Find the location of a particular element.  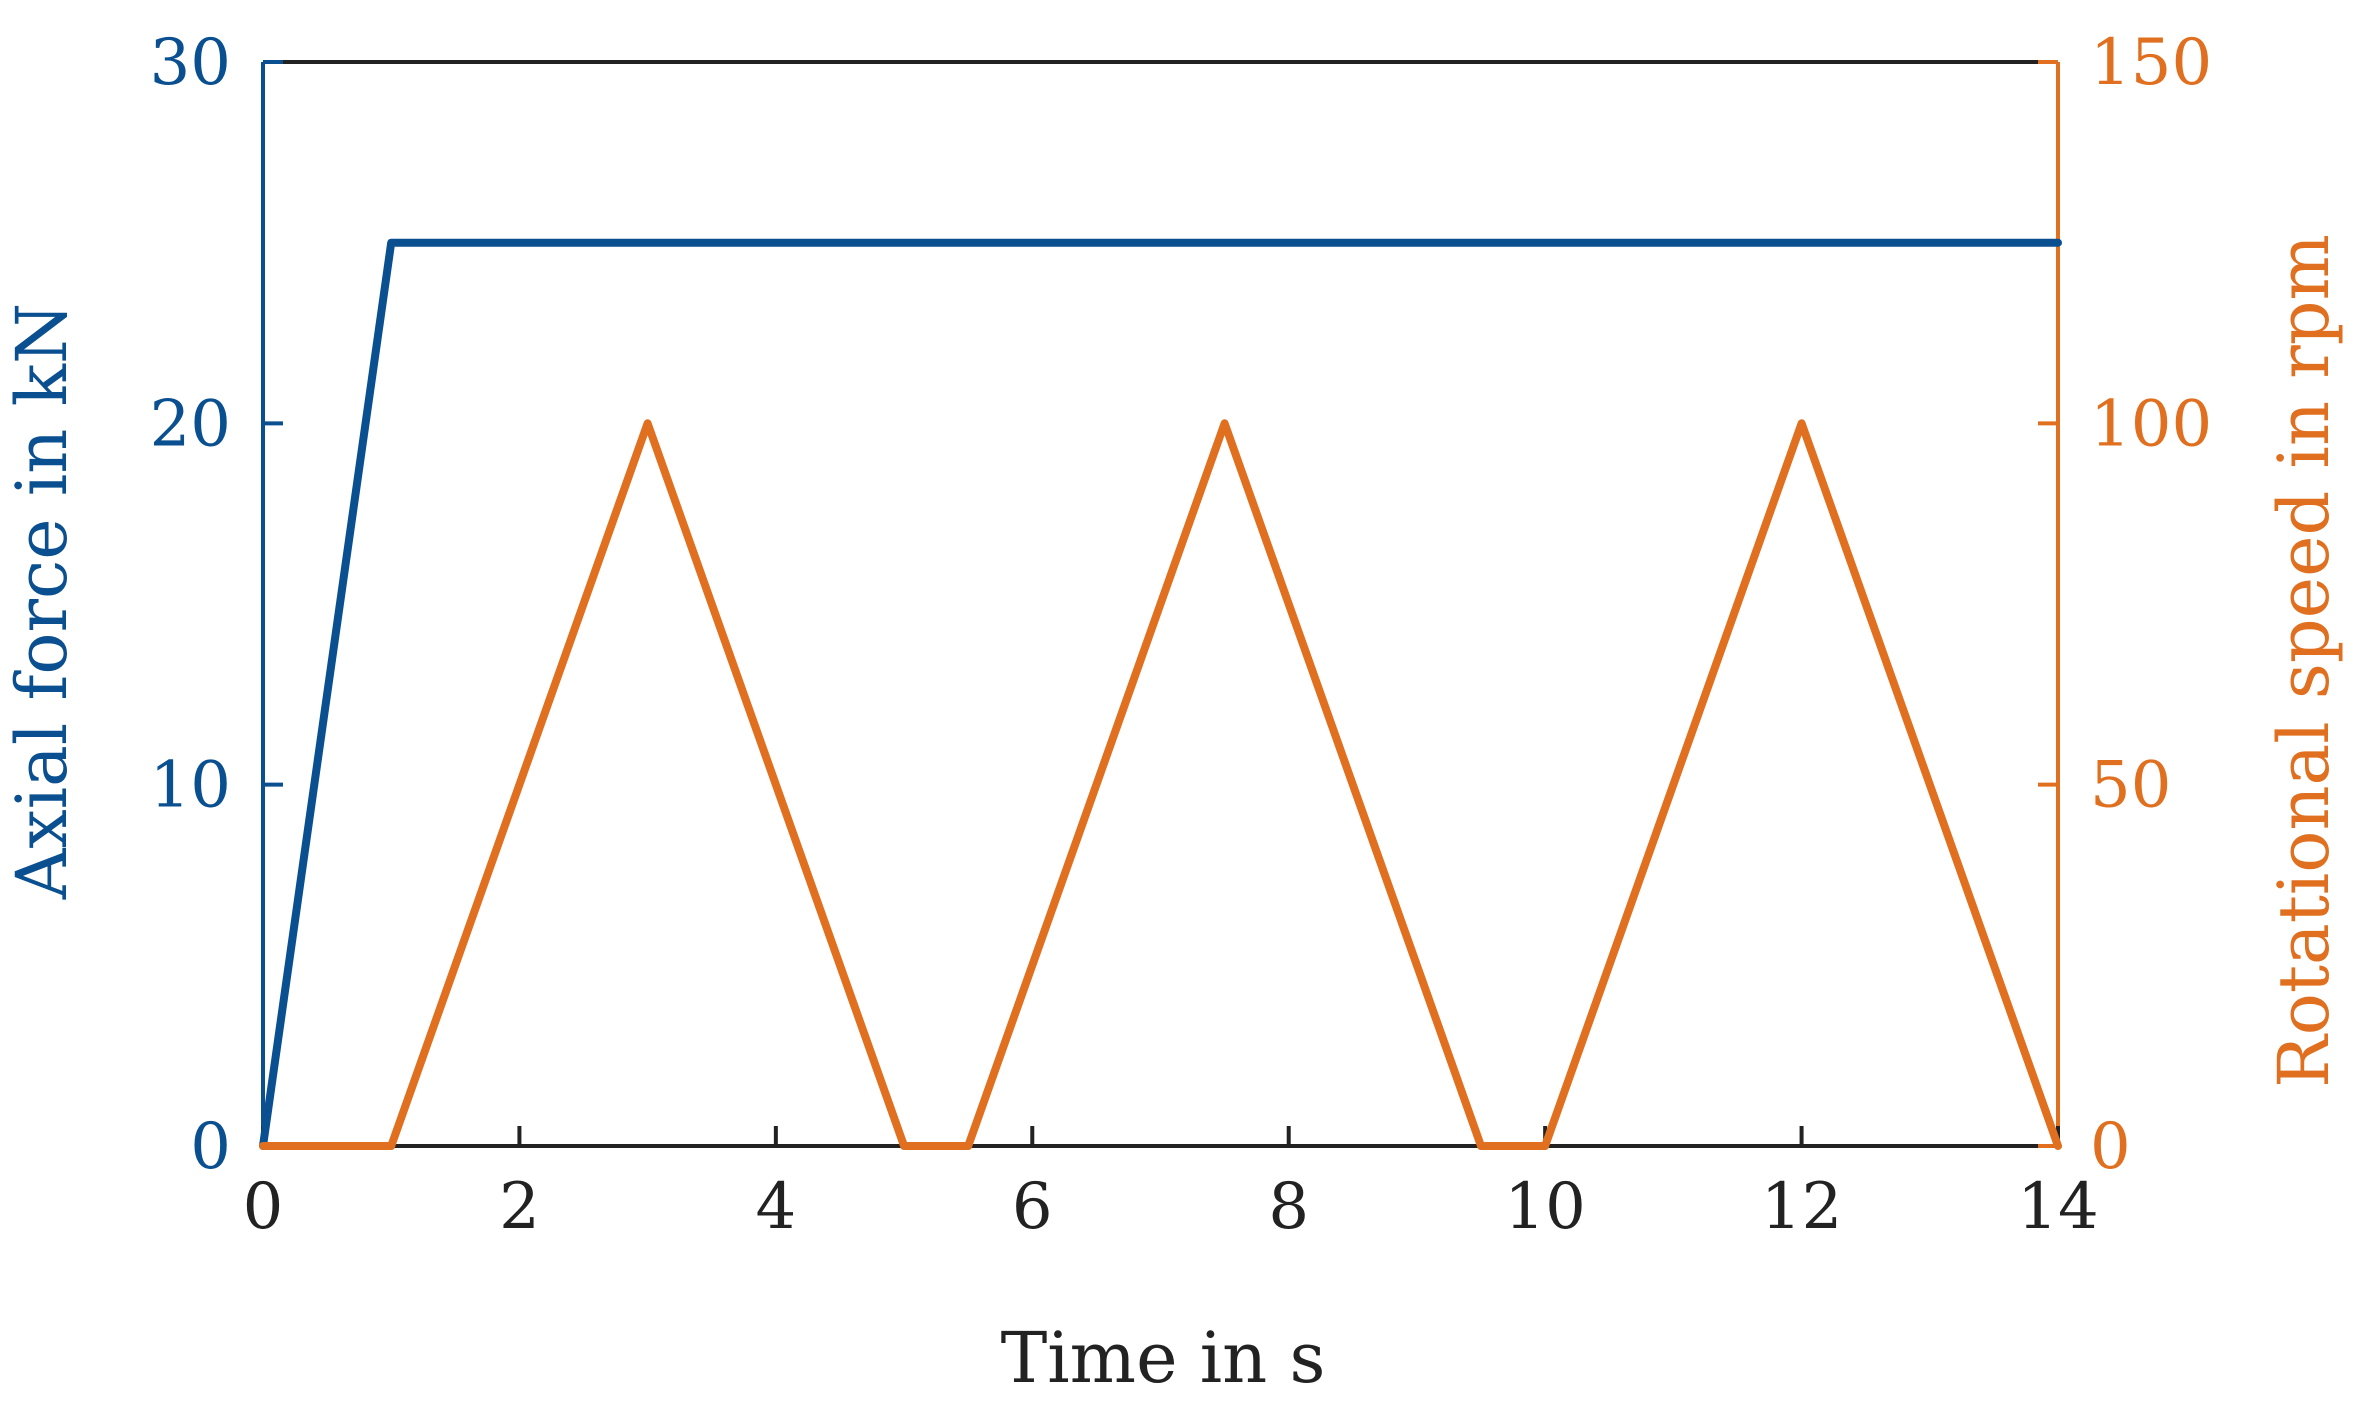

left-y-tick-label: 10 is located at coordinates (190, 786).